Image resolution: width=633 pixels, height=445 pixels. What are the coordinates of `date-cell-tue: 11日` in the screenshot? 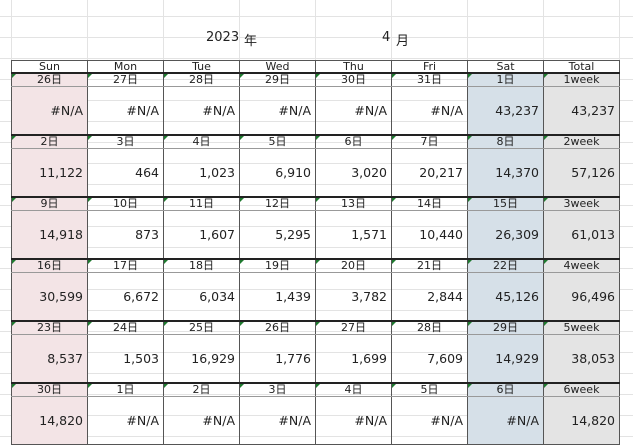 It's located at (201, 203).